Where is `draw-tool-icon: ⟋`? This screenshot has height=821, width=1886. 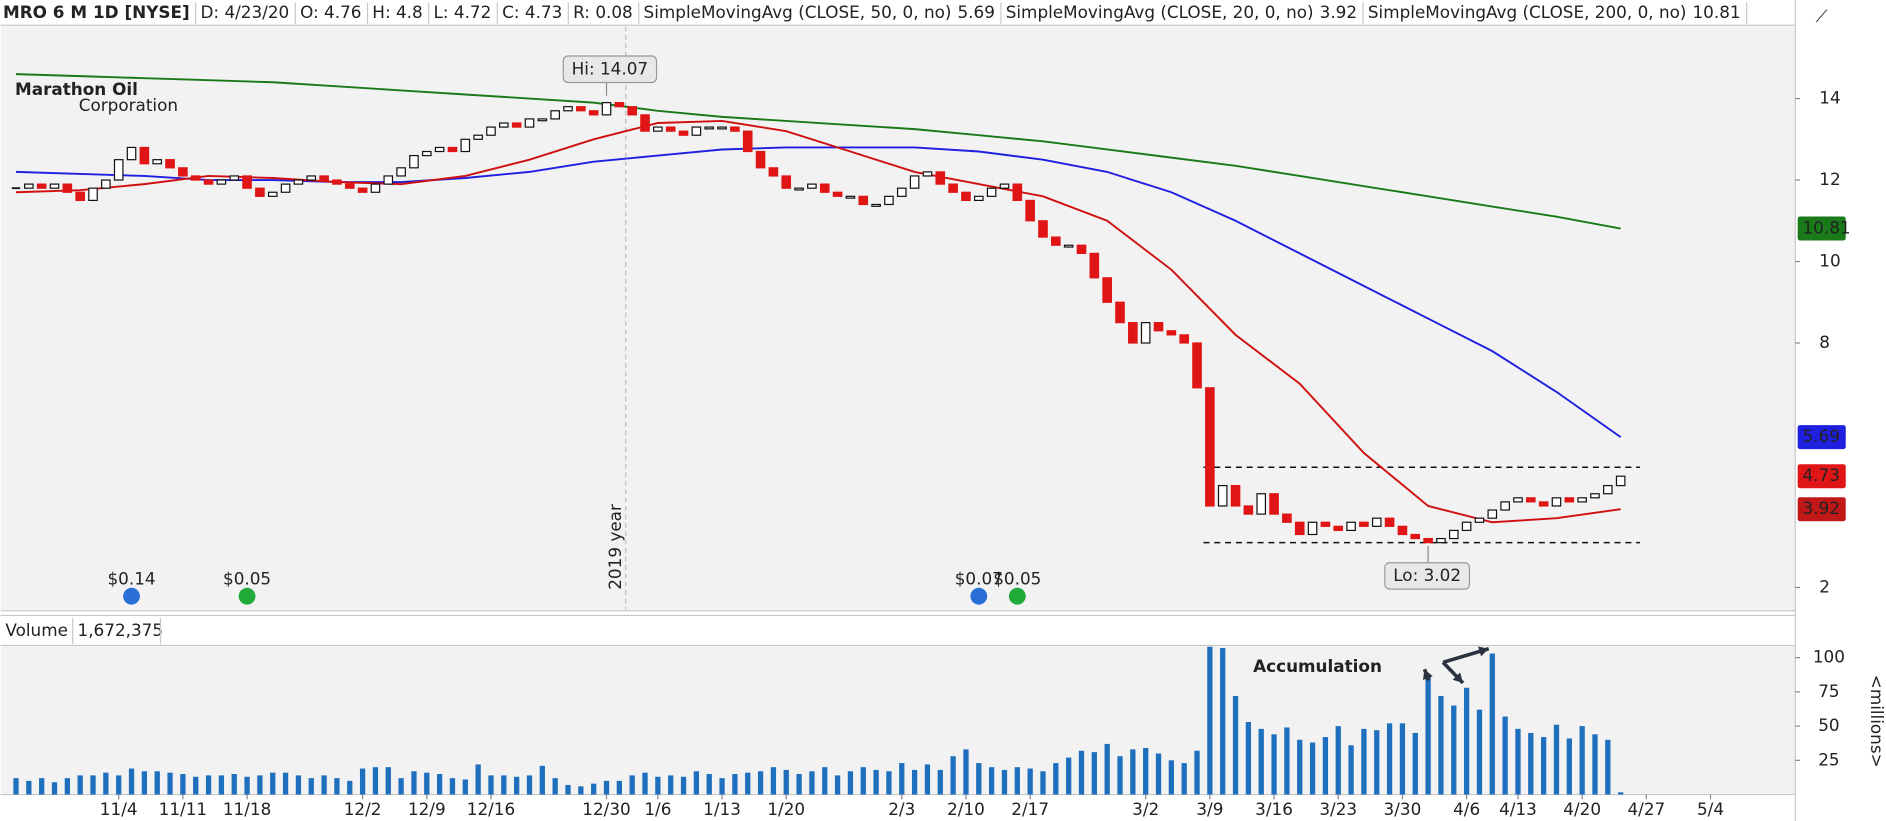 draw-tool-icon: ⟋ is located at coordinates (1822, 16).